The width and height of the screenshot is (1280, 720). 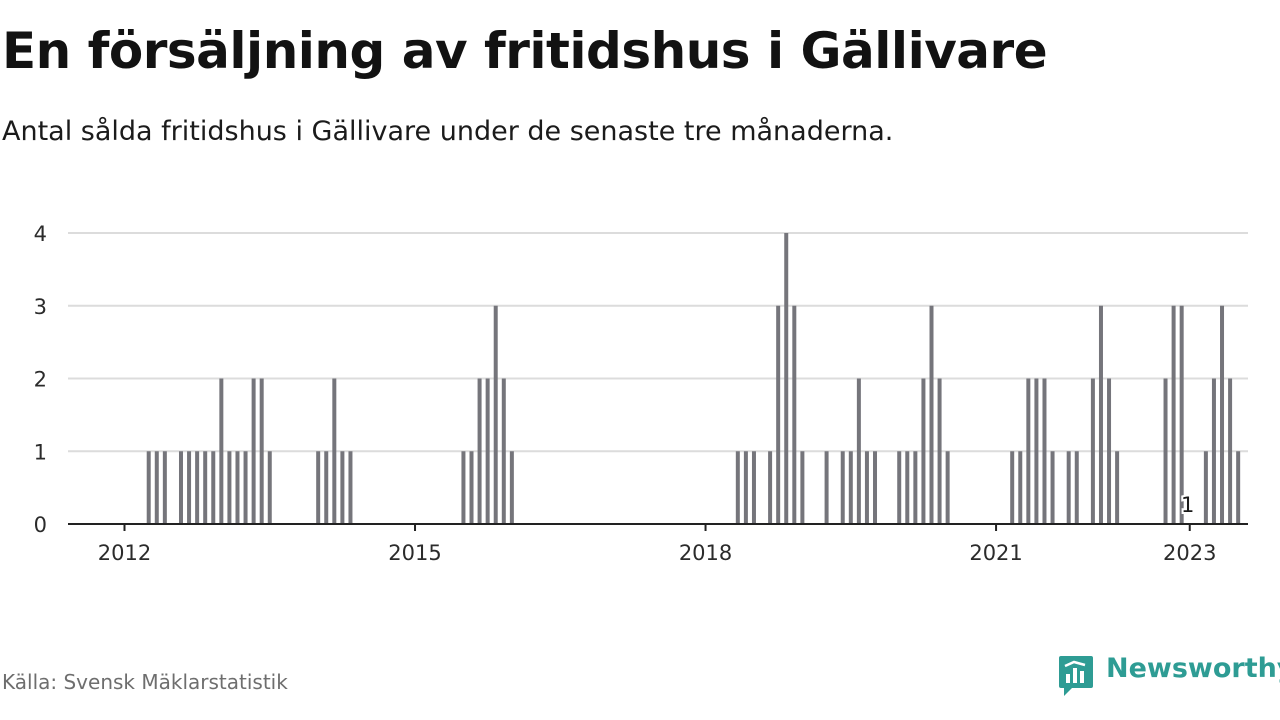 What do you see at coordinates (40, 234) in the screenshot?
I see `y-tick-label: 4` at bounding box center [40, 234].